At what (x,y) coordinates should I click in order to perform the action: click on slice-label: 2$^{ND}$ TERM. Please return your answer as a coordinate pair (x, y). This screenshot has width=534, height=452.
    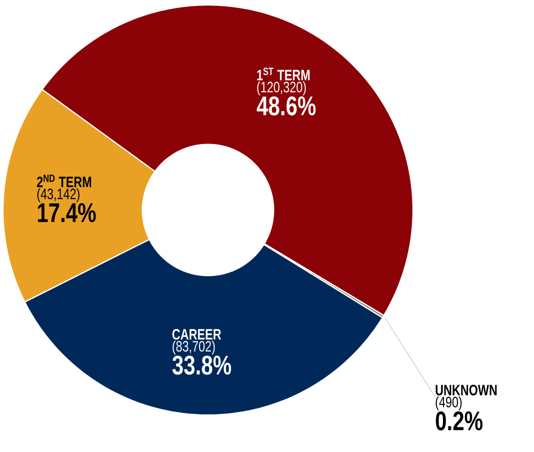
    Looking at the image, I should click on (64, 181).